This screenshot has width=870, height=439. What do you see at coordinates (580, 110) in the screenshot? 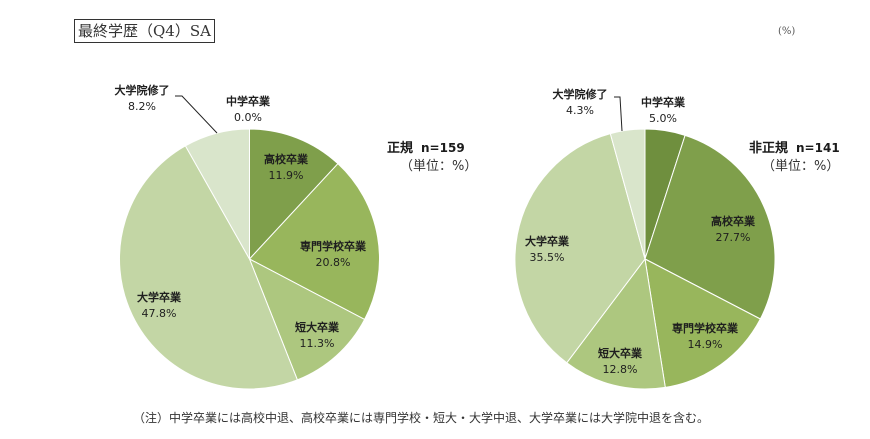
I see `label-pct: 4.3%` at bounding box center [580, 110].